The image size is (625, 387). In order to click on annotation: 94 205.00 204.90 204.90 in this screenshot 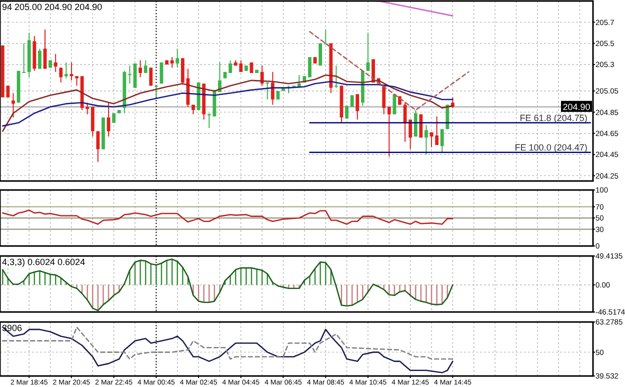, I will do `click(52, 7)`.